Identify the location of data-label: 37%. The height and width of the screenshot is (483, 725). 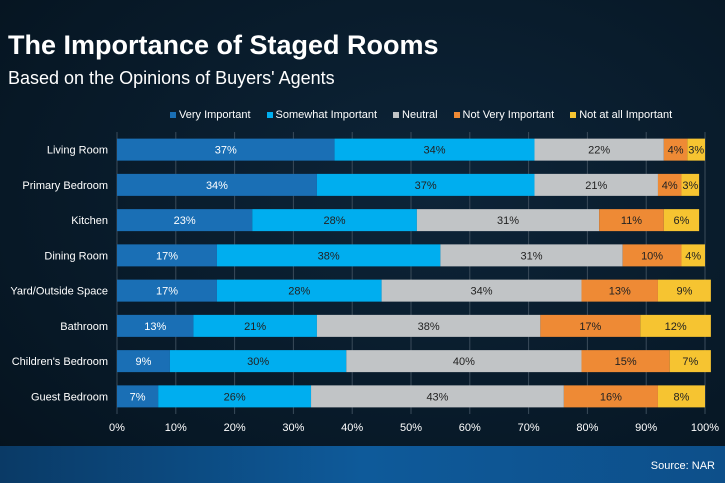
(226, 151).